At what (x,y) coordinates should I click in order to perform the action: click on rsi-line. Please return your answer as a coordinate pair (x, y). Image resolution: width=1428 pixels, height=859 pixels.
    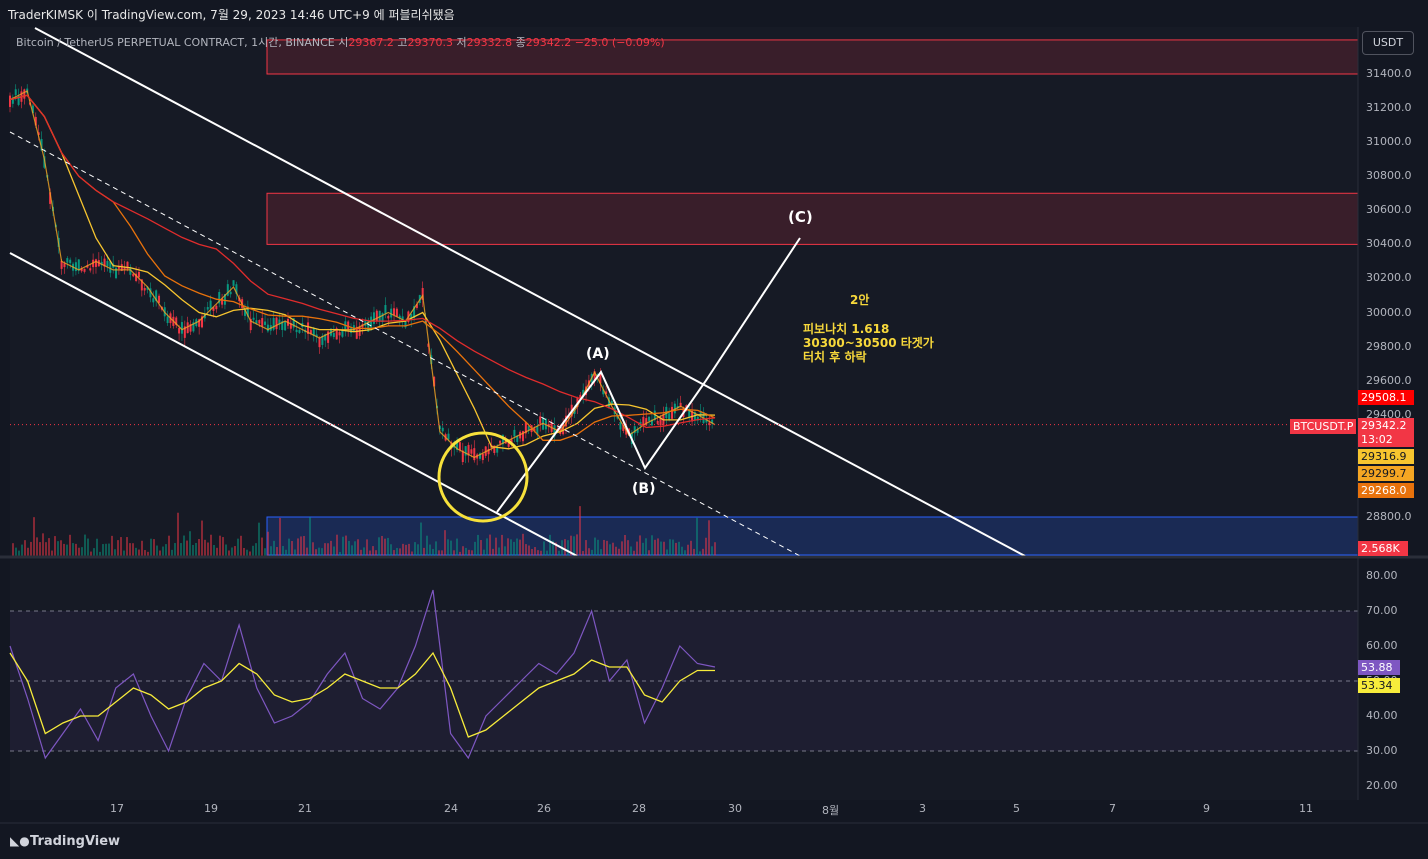
    Looking at the image, I should click on (362, 674).